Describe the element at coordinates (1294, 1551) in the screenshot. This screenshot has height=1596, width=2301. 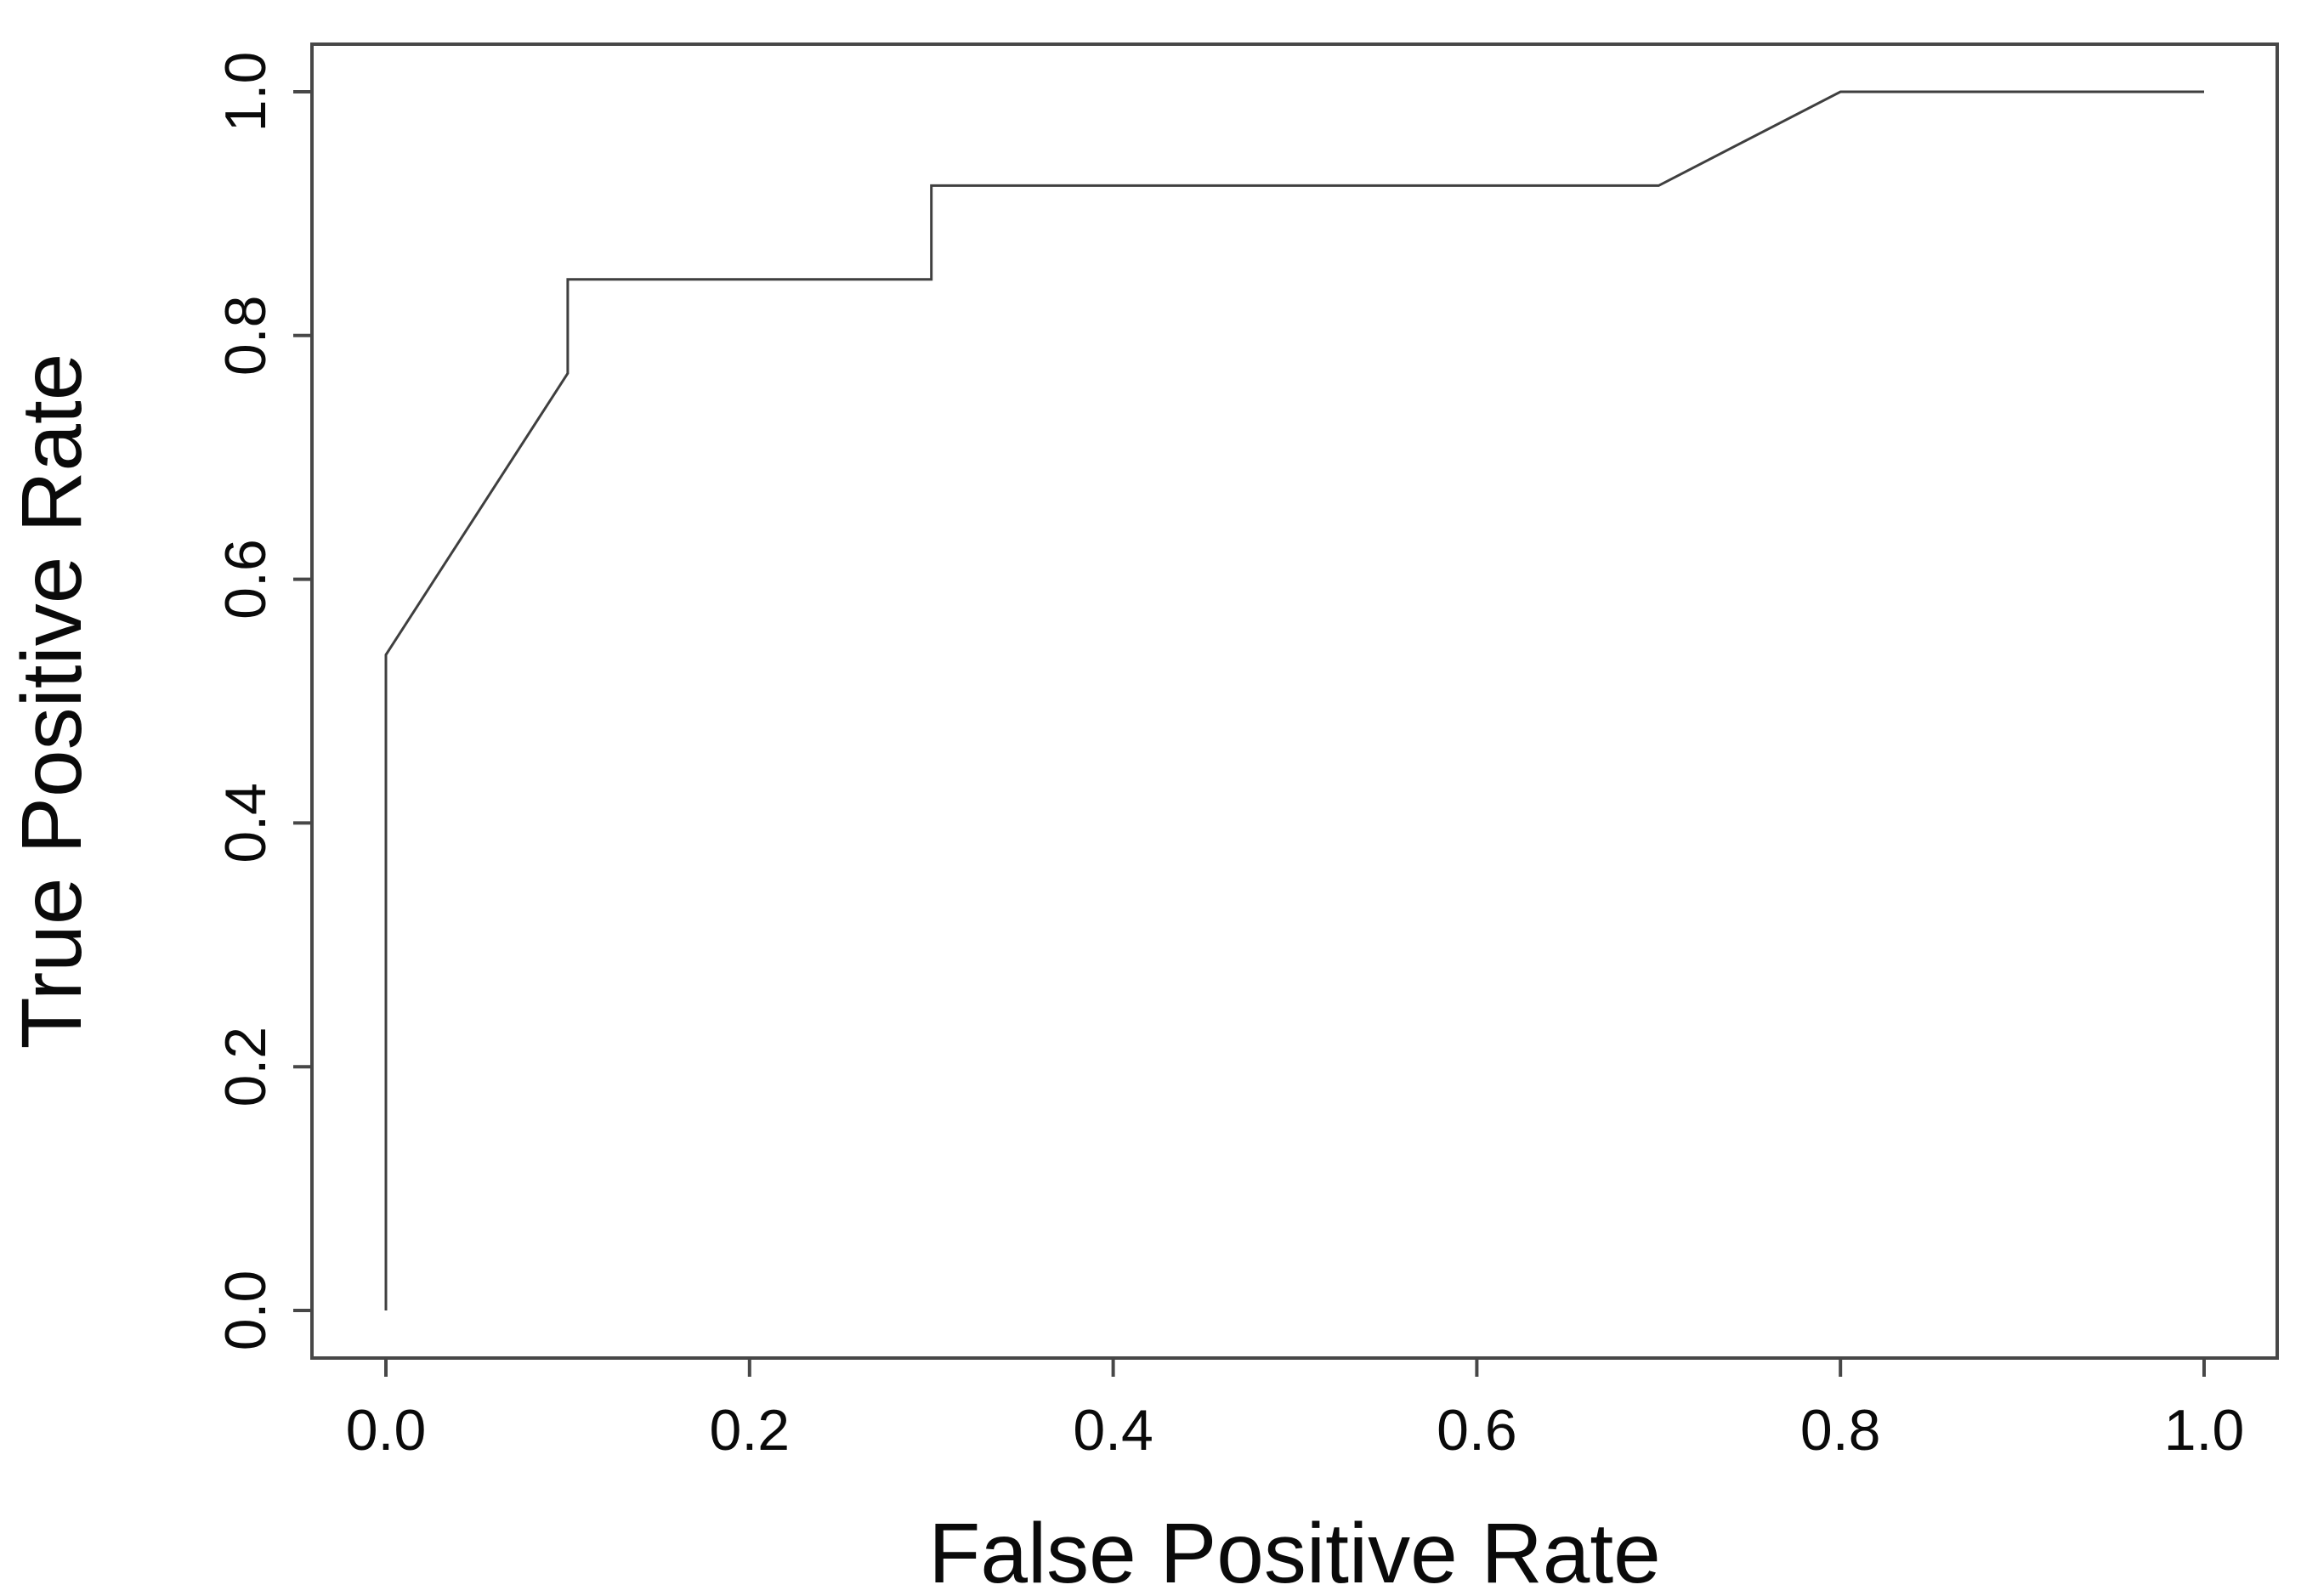
I see `x-axis-title: False Positive Rate` at that location.